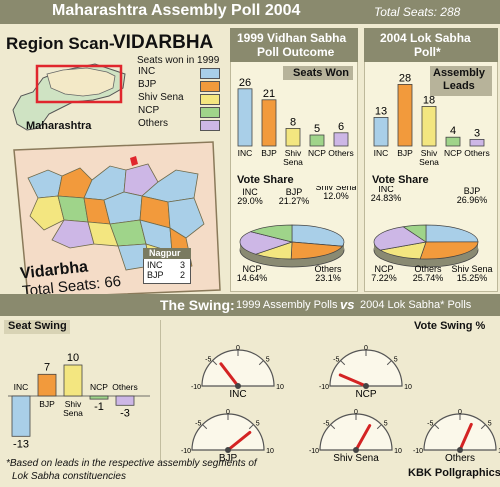 This screenshot has height=487, width=500. Describe the element at coordinates (341, 139) in the screenshot. I see `bar-others` at that location.